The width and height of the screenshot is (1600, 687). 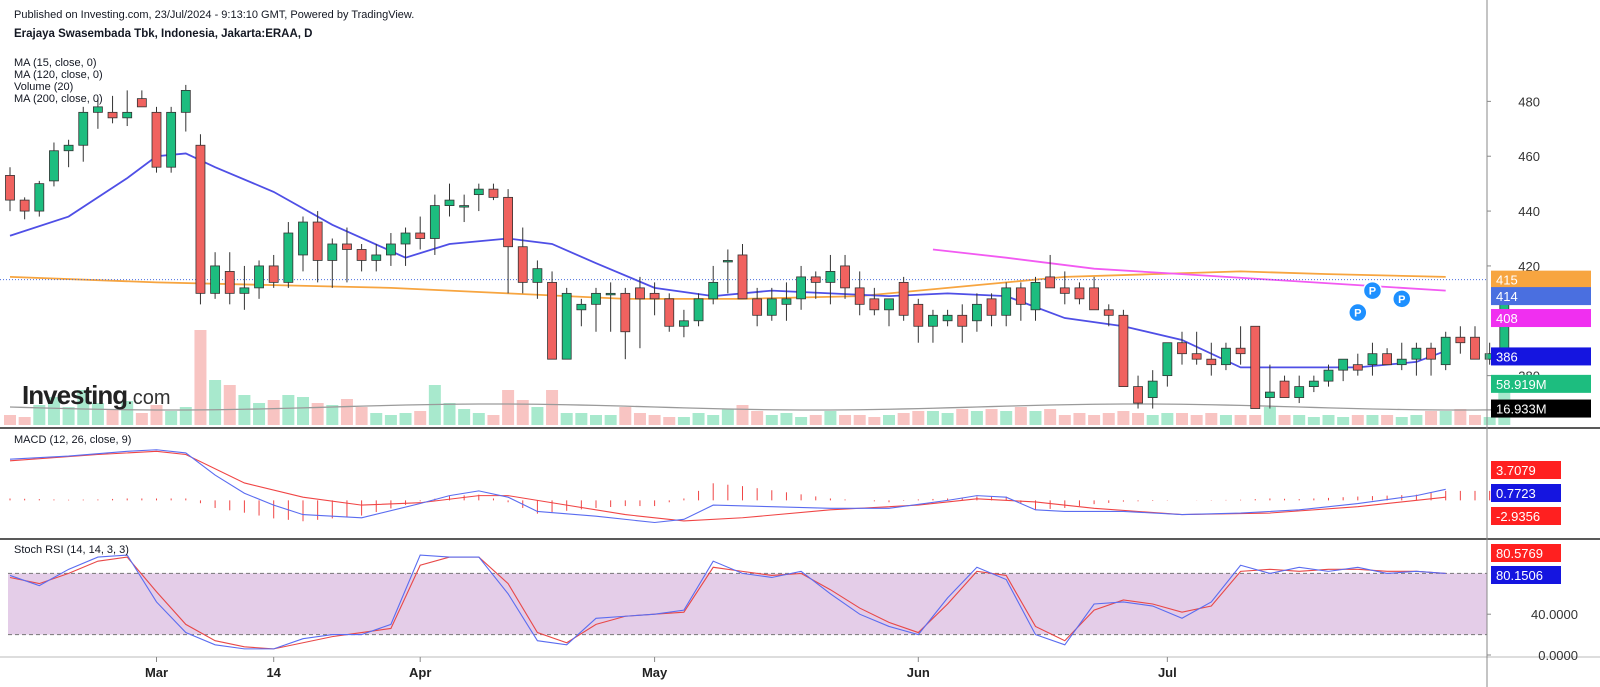 I want to click on macd-line, so click(x=727, y=486).